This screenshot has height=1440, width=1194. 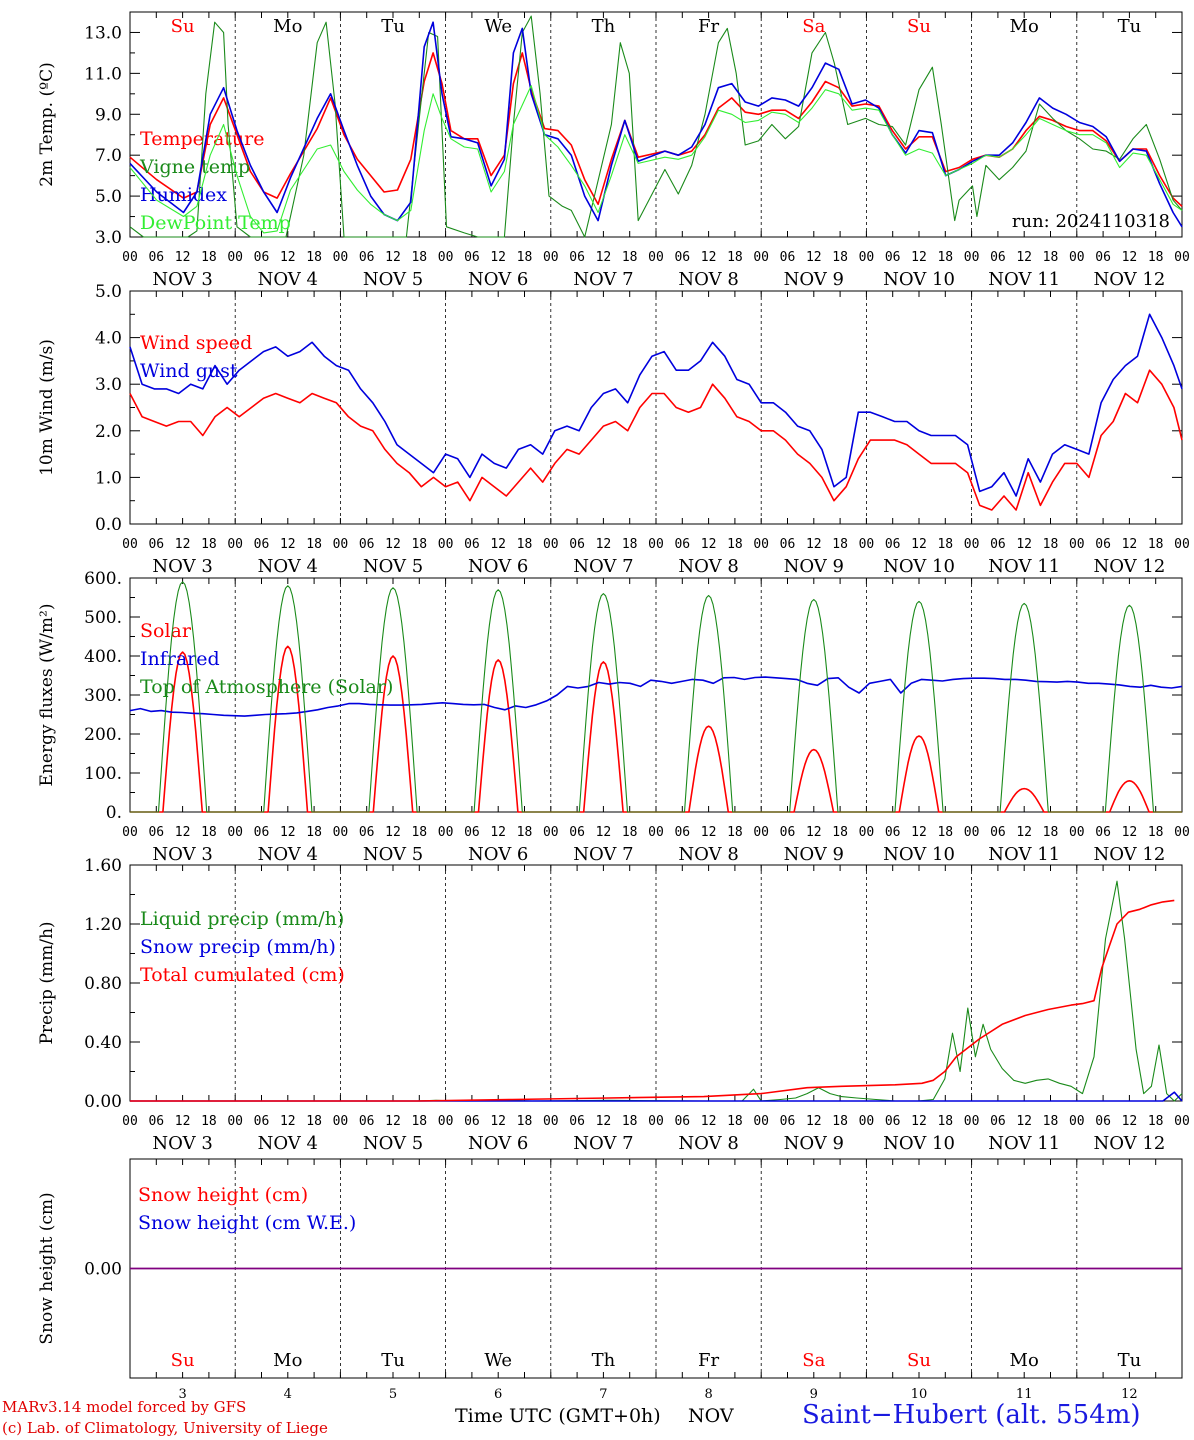 What do you see at coordinates (103, 33) in the screenshot?
I see `y-tick-label: 13.0` at bounding box center [103, 33].